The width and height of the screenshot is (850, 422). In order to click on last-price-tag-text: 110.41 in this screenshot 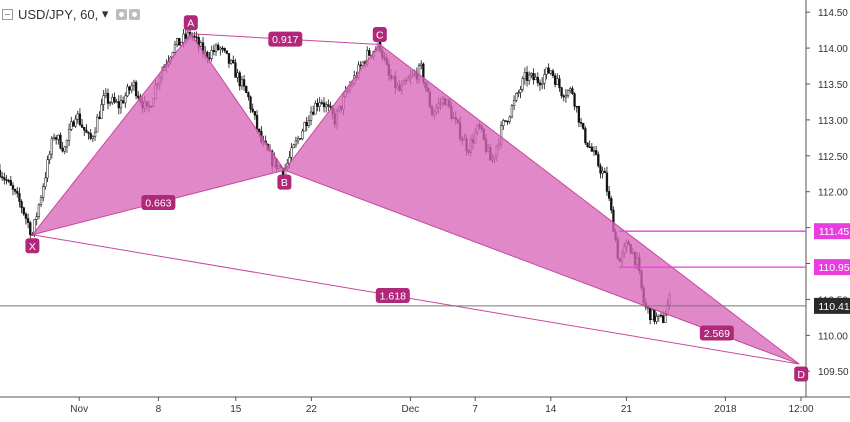, I will do `click(833, 307)`.